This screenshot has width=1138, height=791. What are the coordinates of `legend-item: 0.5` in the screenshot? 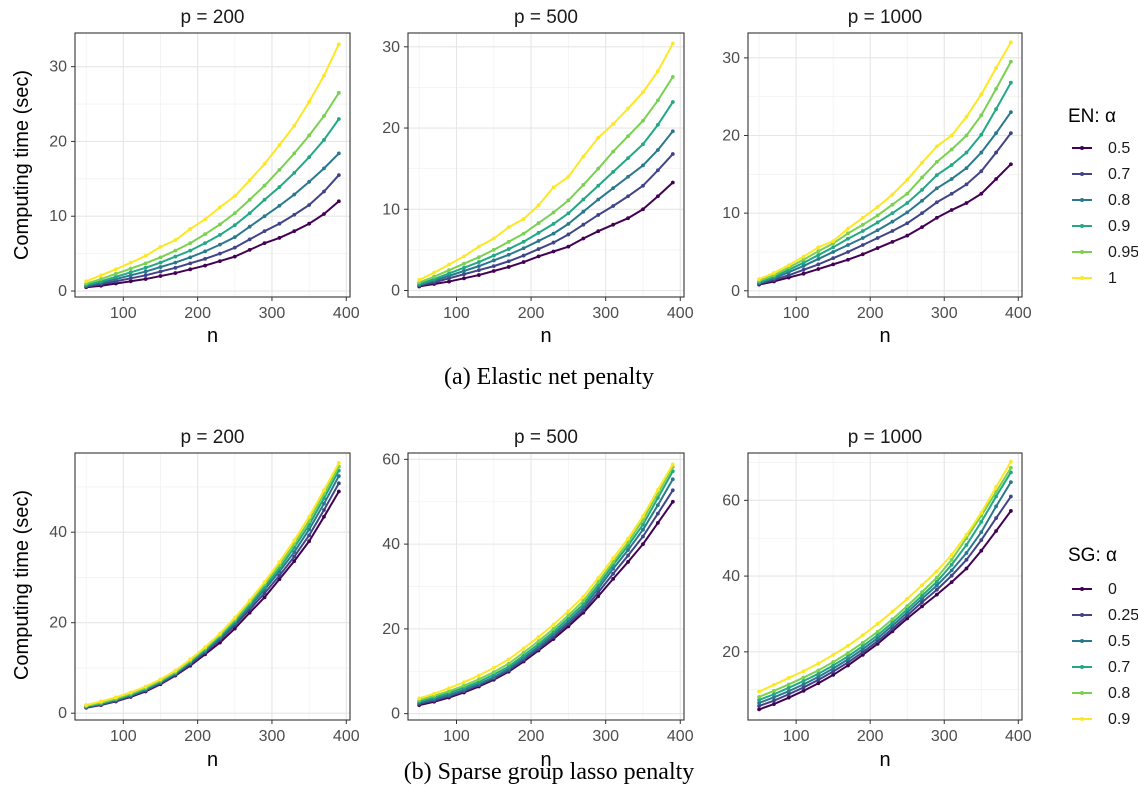 It's located at (1101, 148).